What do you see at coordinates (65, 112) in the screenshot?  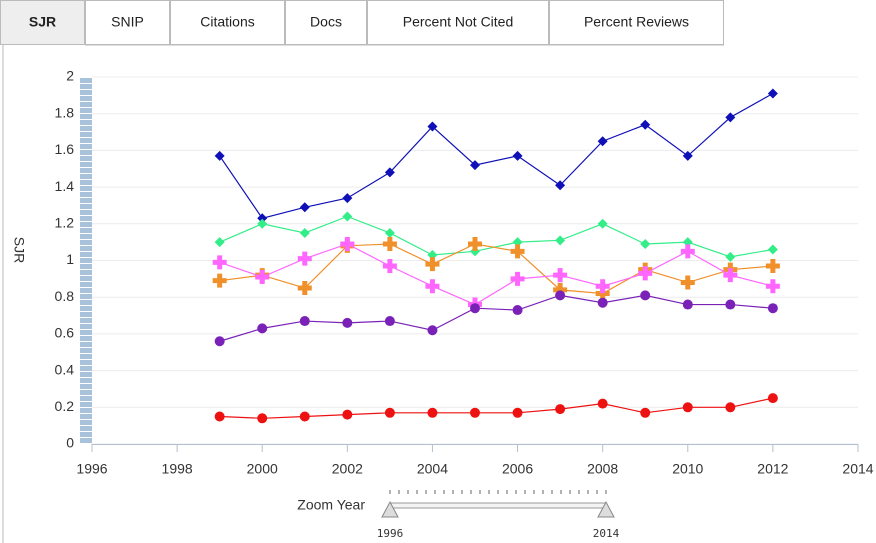 I see `y-tick-label: 1.8` at bounding box center [65, 112].